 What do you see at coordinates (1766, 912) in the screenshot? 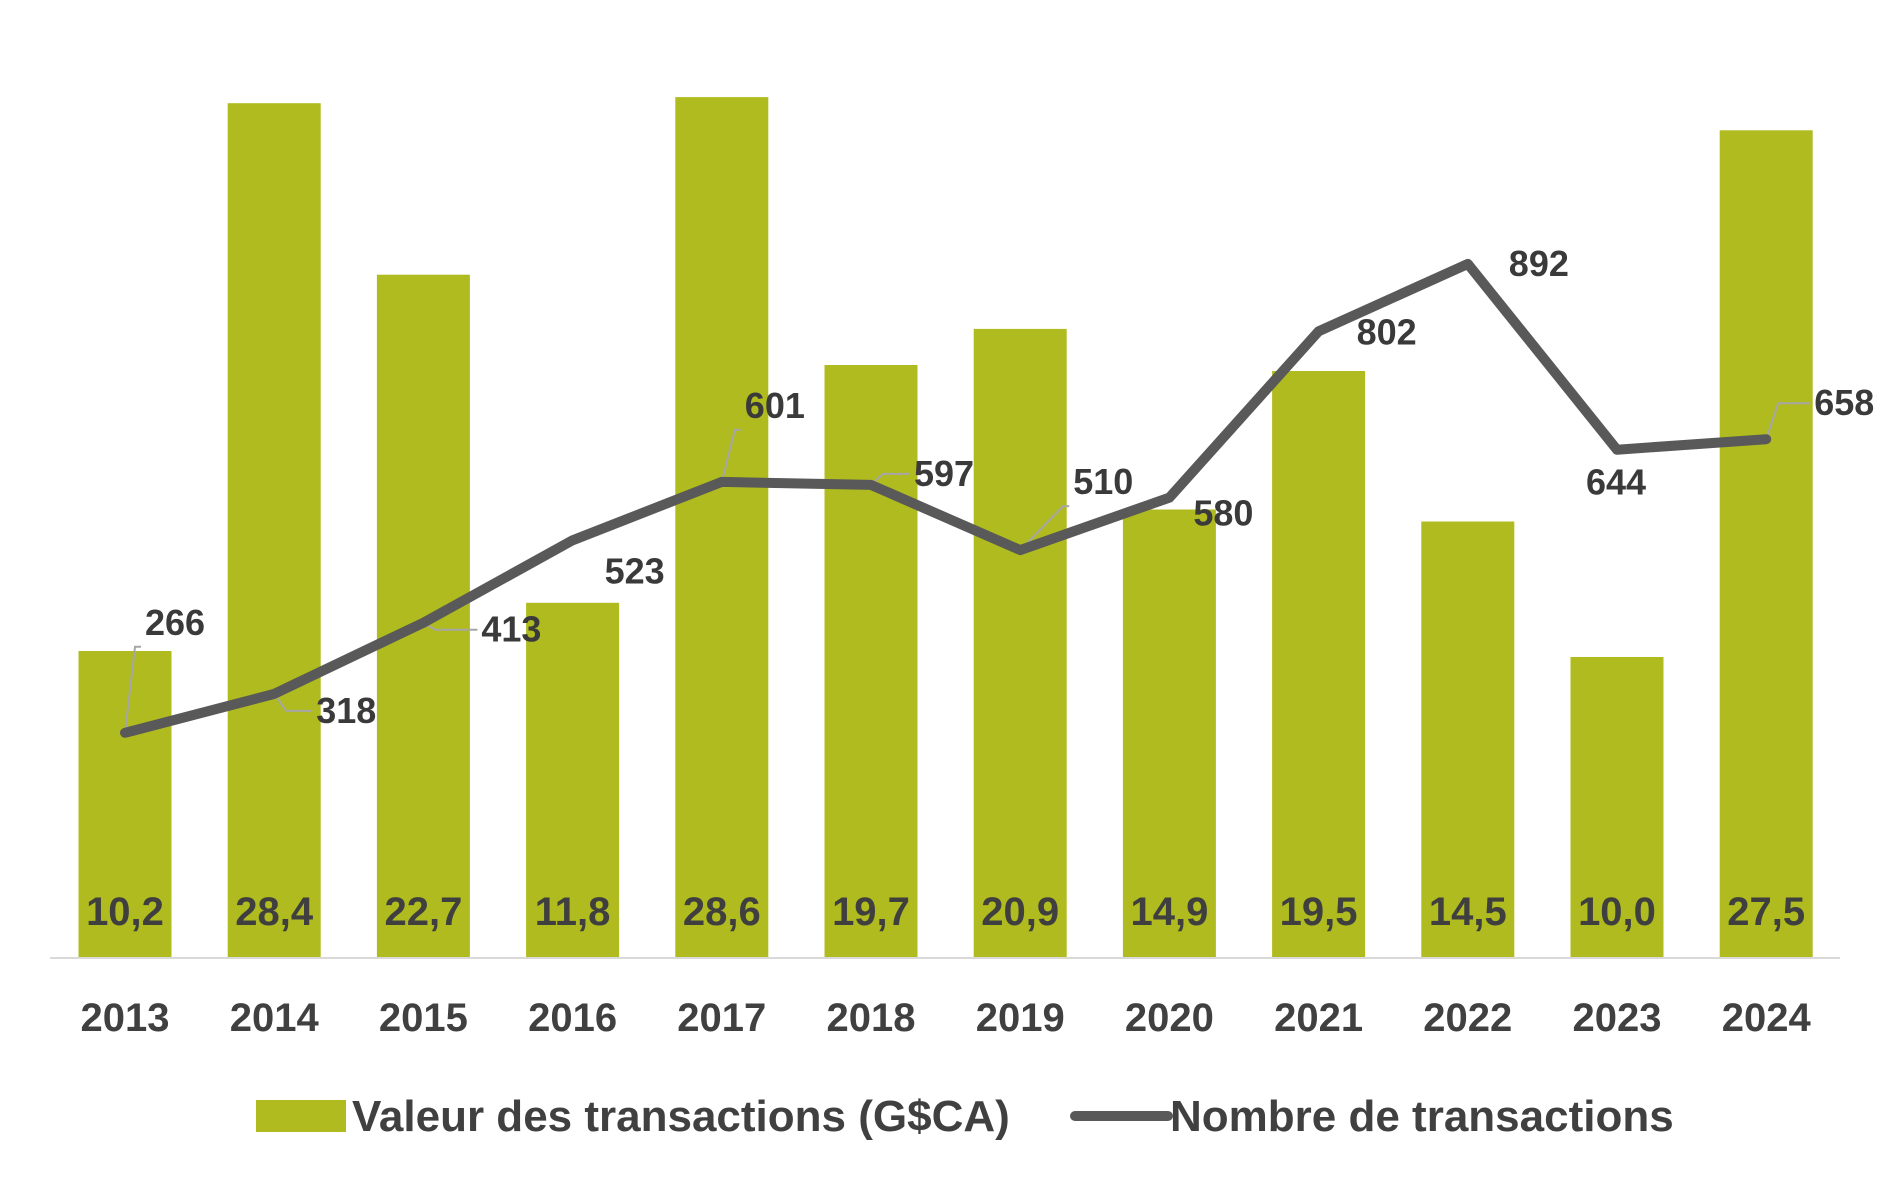
I see `bar-label-2024: 27,5` at bounding box center [1766, 912].